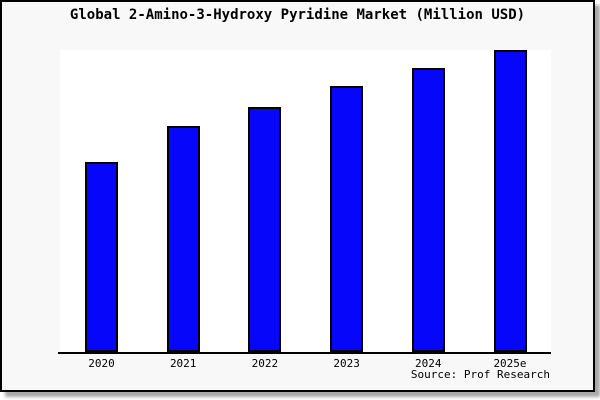 The height and width of the screenshot is (400, 600). Describe the element at coordinates (183, 363) in the screenshot. I see `x-tick-label-2021: 2021` at that location.